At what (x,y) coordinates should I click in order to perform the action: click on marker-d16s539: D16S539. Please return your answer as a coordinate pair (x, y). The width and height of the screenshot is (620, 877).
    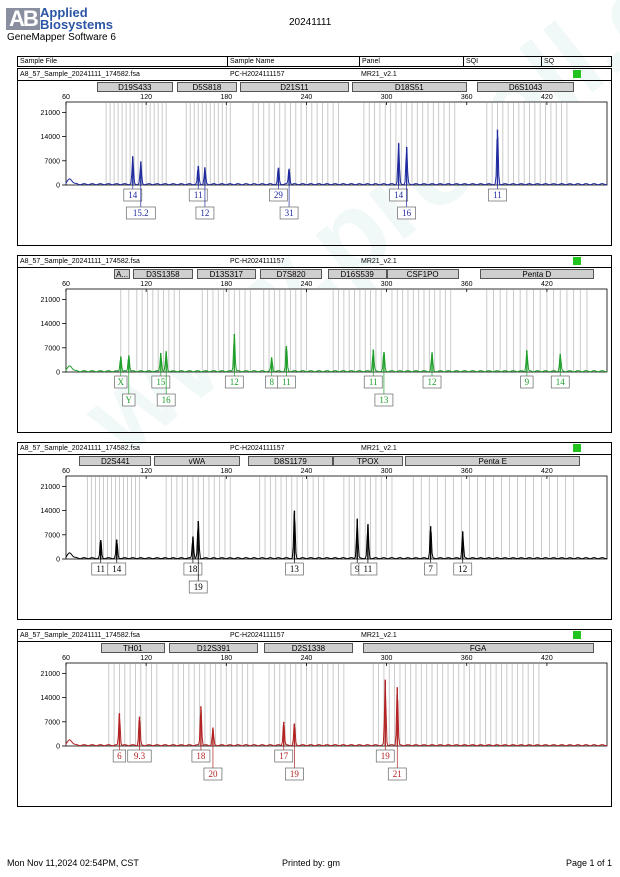
    Looking at the image, I should click on (357, 274).